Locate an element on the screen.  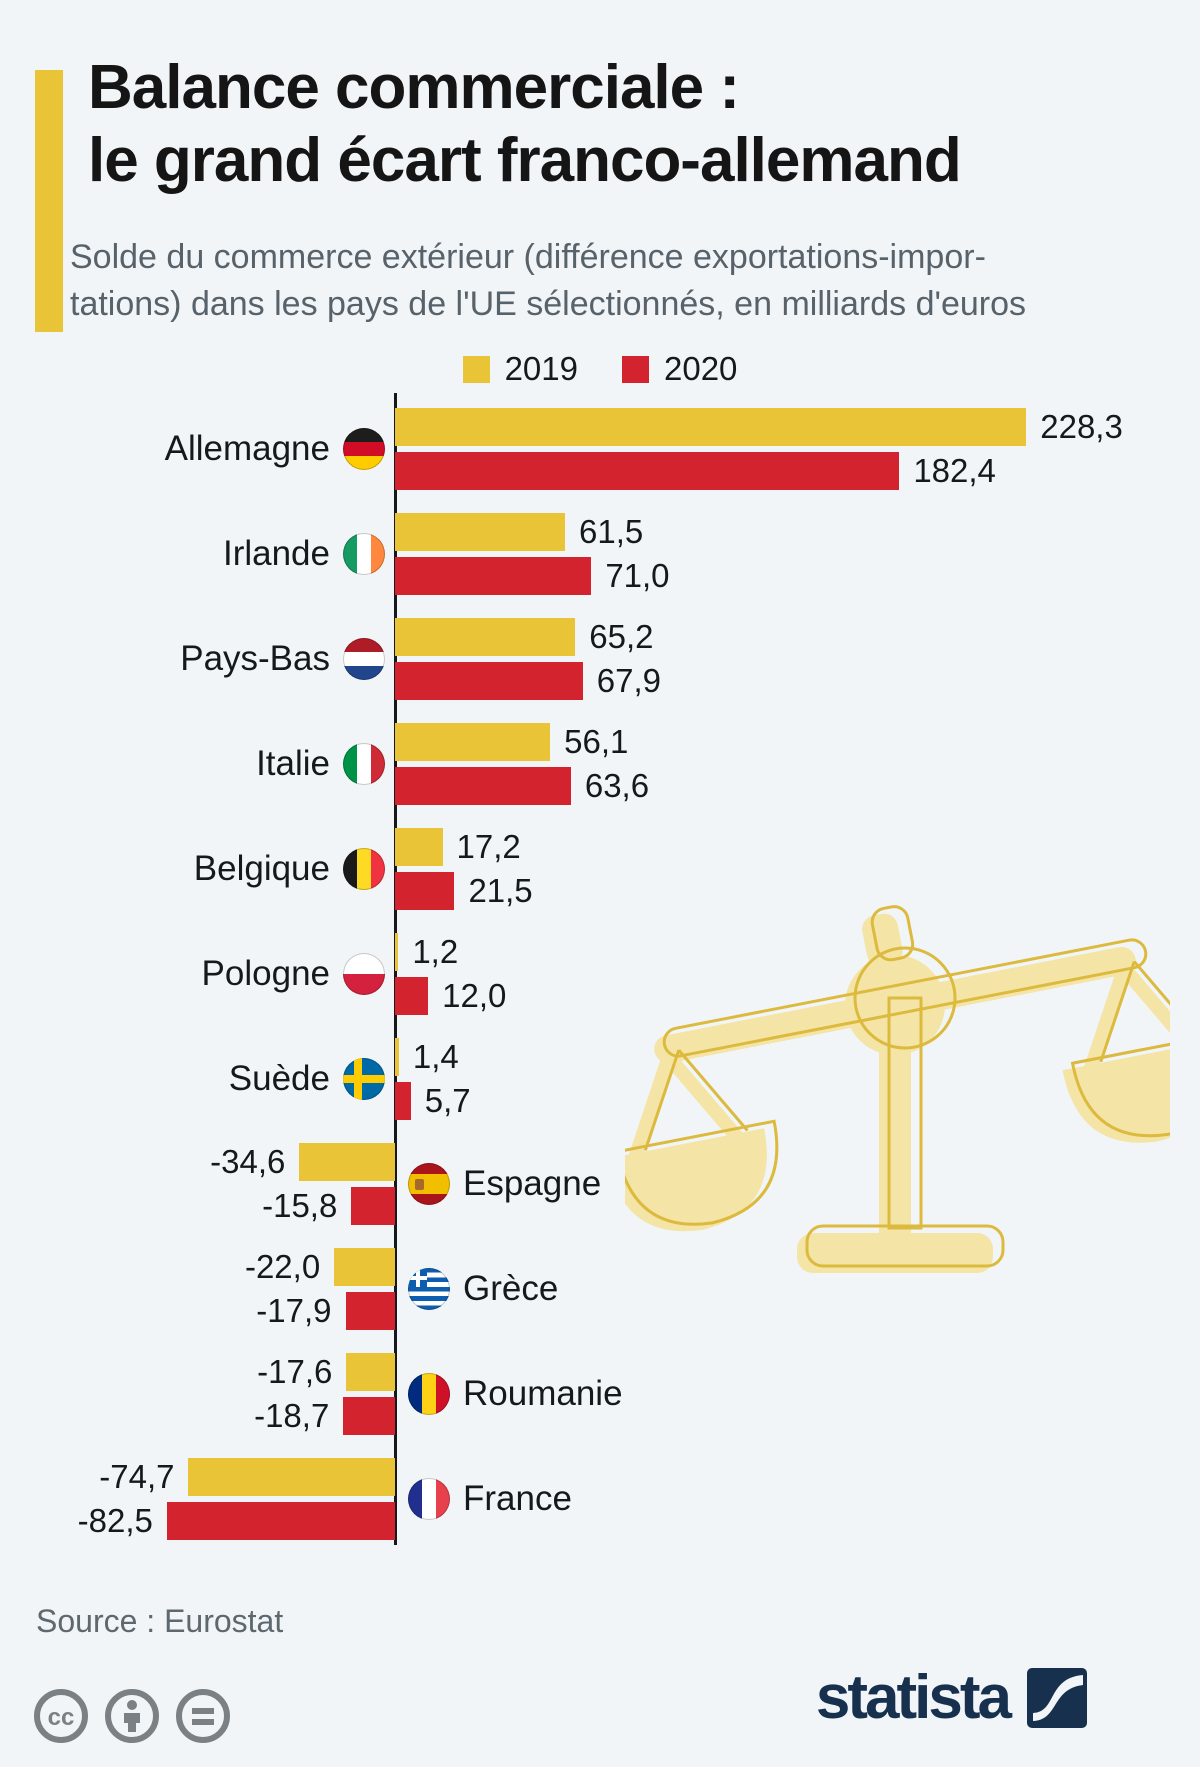
license-badges: cc is located at coordinates (132, 1716).